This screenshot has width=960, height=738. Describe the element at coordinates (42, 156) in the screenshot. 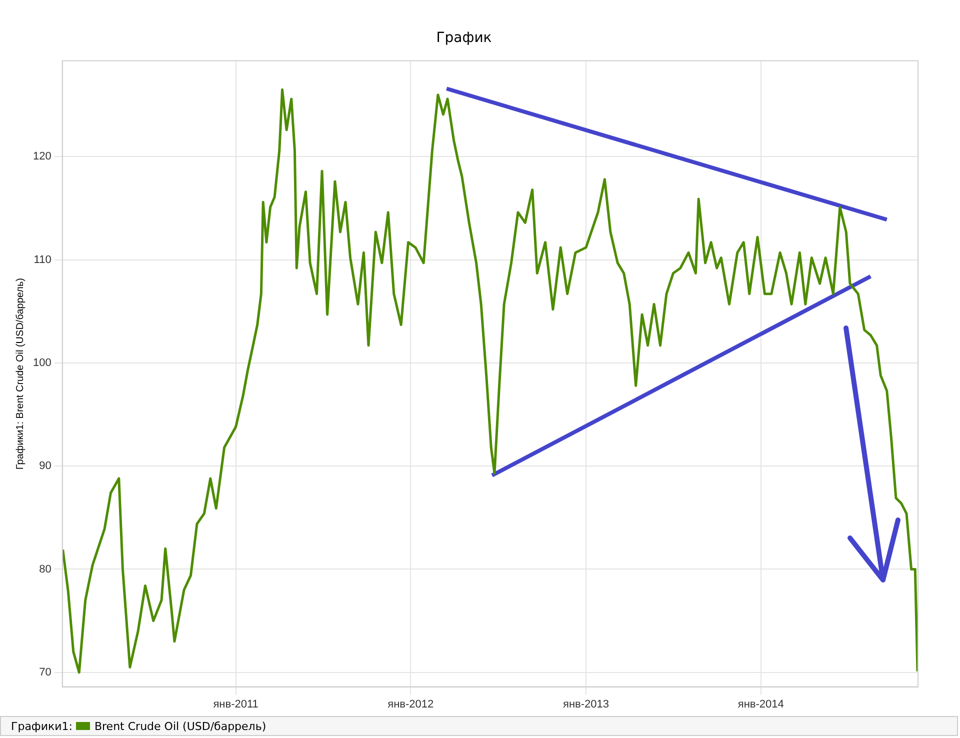

I see `y-tick-label: 120` at that location.